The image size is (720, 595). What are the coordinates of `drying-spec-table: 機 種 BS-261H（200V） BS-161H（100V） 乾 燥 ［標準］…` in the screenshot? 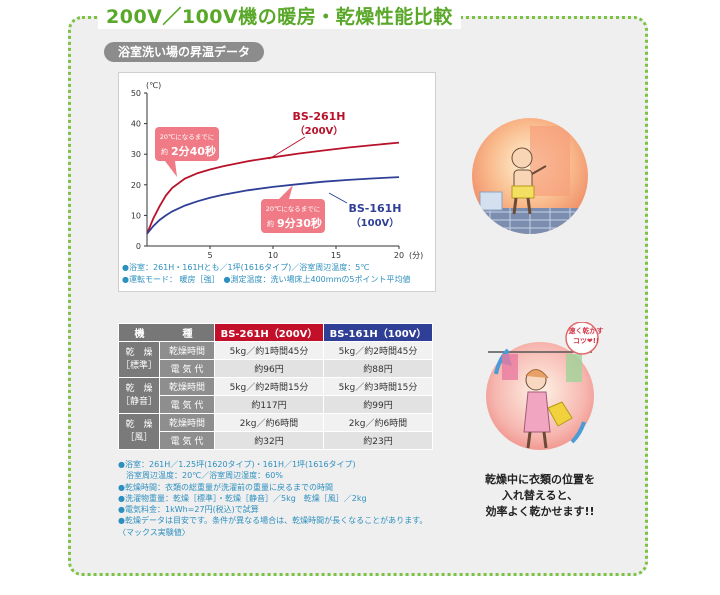 It's located at (275, 386).